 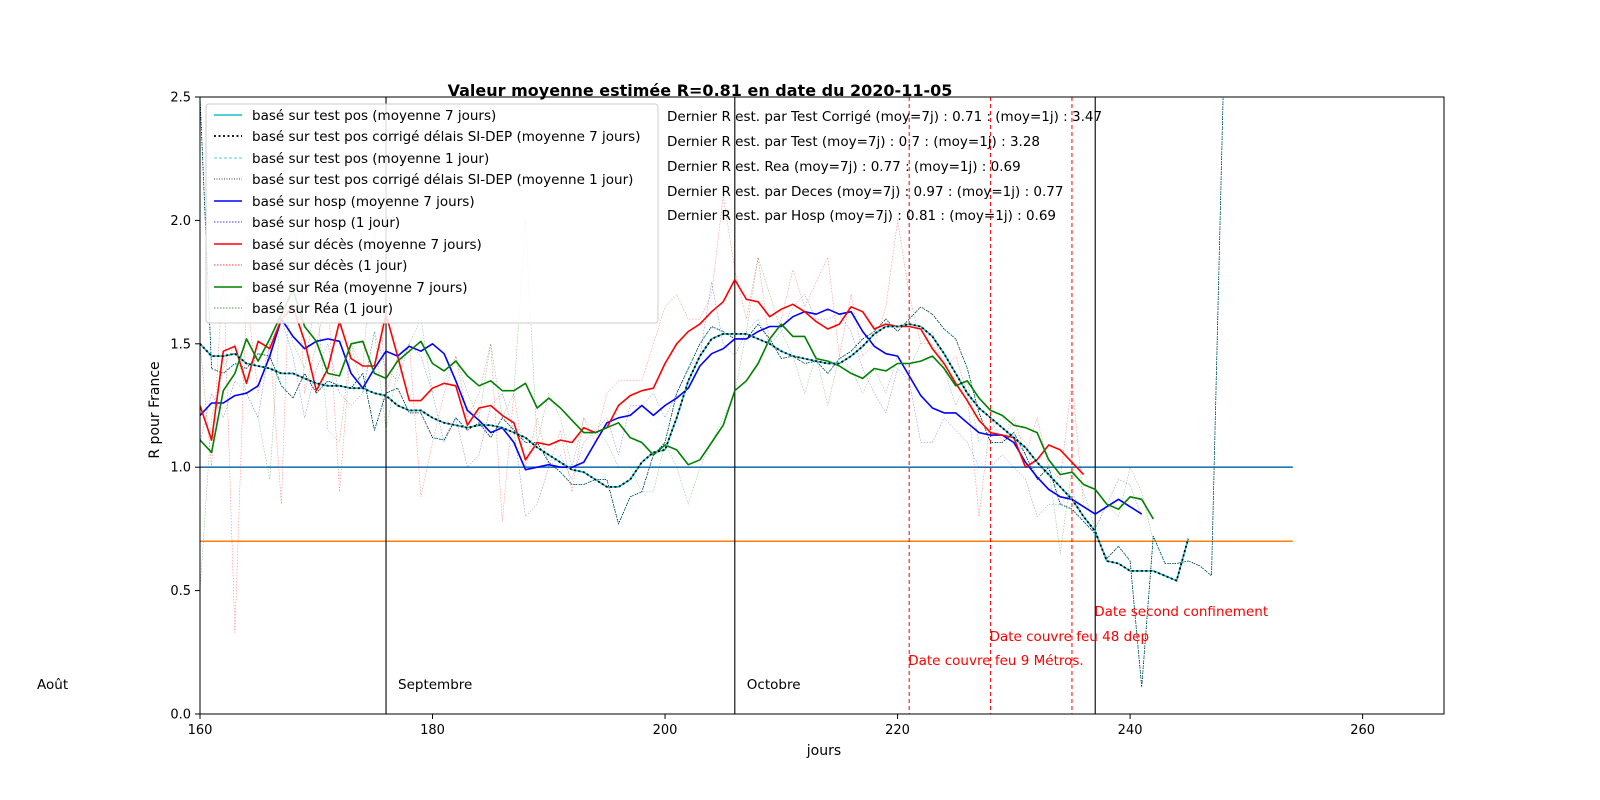 What do you see at coordinates (367, 245) in the screenshot?
I see `legend-entry: basé sur décès (moyenne 7 jours)` at bounding box center [367, 245].